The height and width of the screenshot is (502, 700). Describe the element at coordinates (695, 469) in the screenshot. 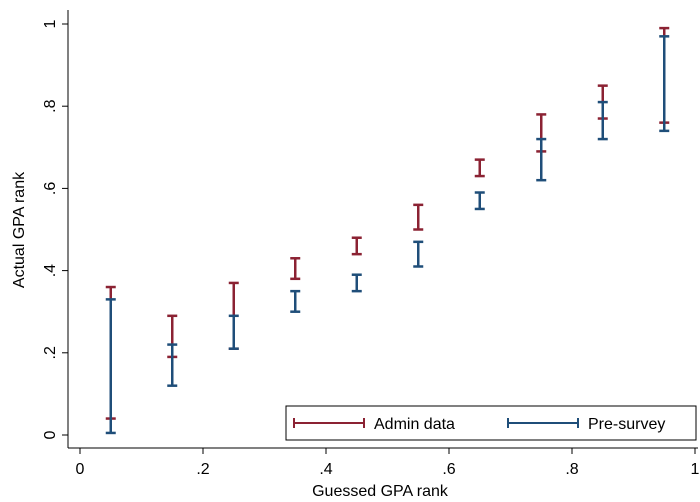

I see `x-tick-label: 1` at that location.